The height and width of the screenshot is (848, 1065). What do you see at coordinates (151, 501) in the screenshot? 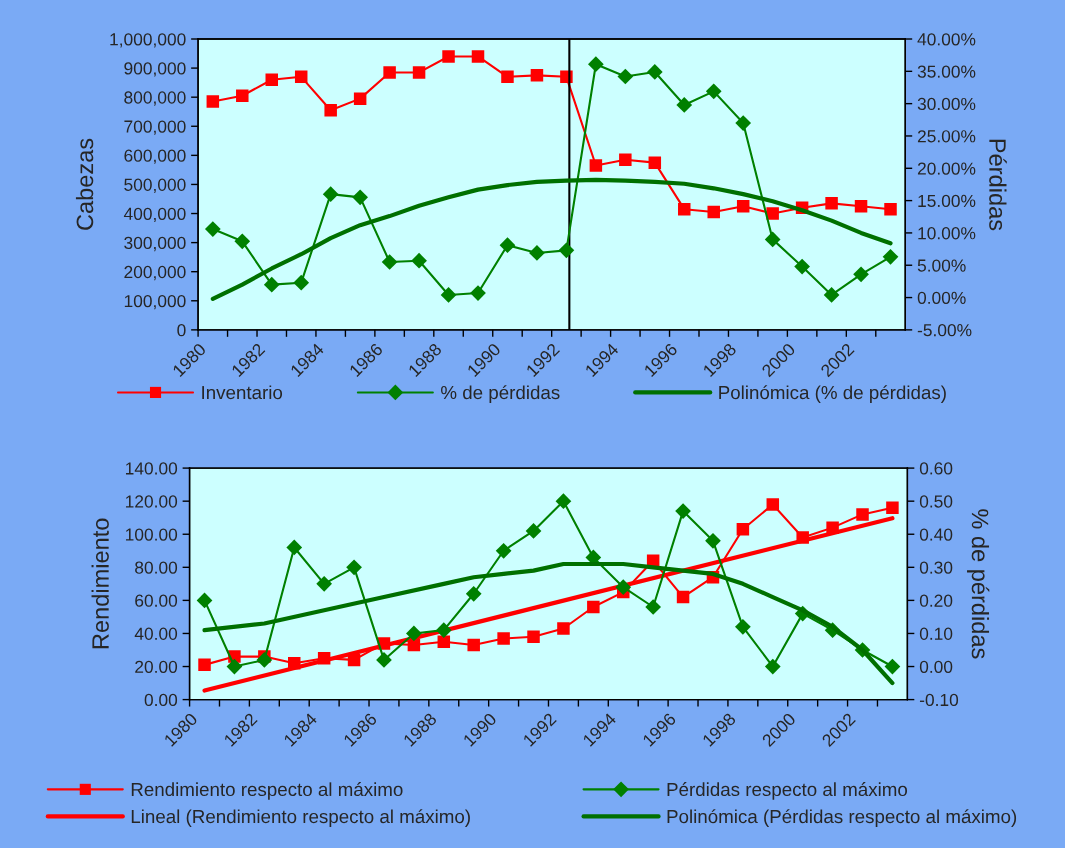
I see `y-tick-label: 120.00` at bounding box center [151, 501].